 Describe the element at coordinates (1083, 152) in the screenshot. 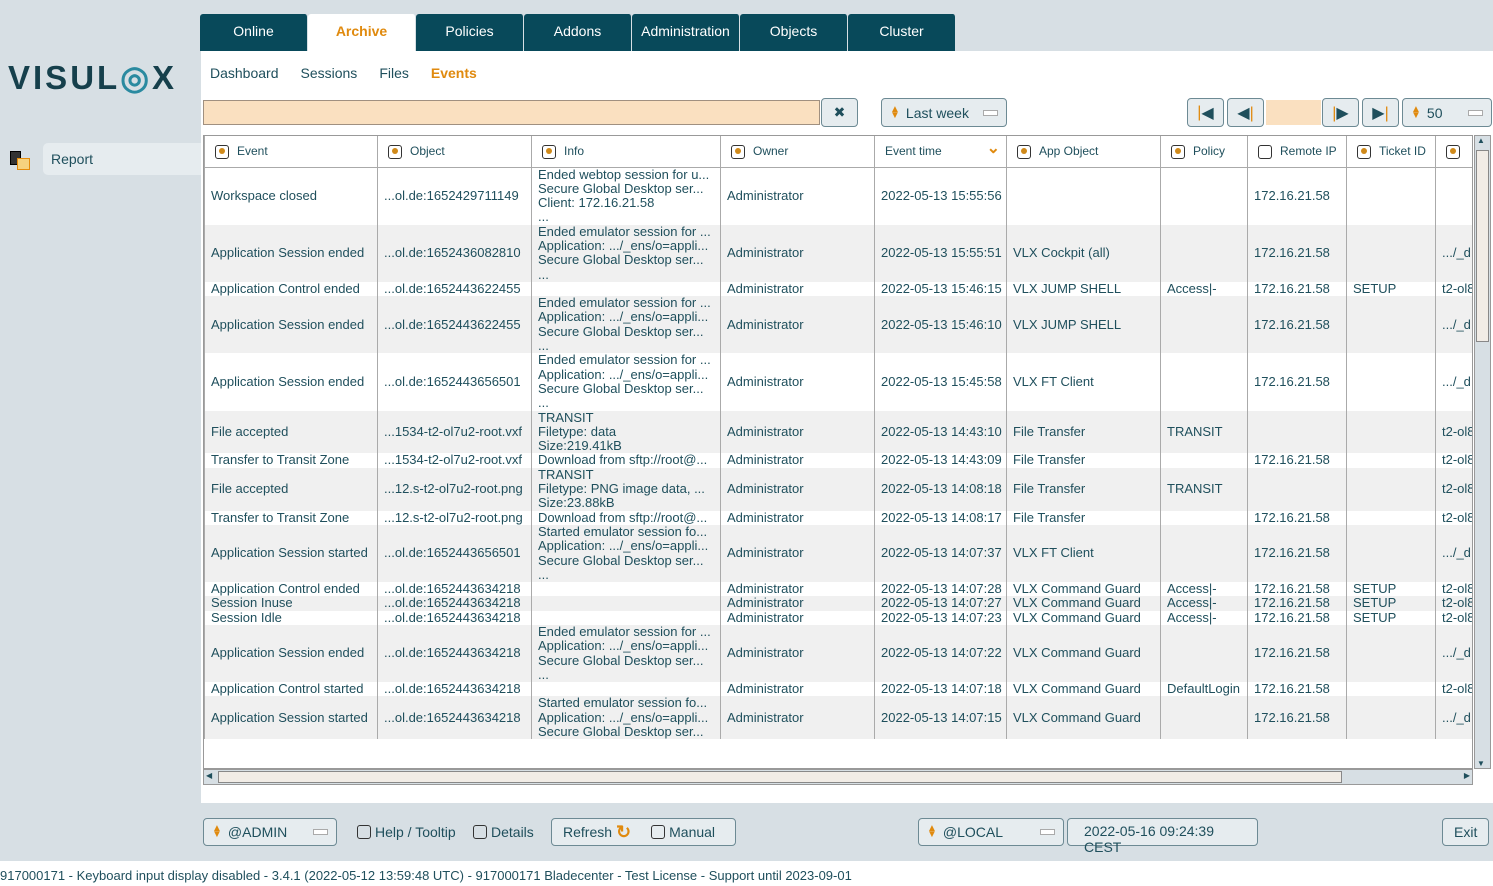

I see `column-header: App Object` at that location.